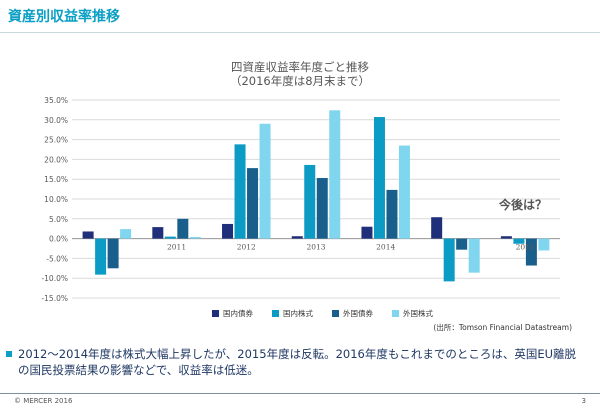  I want to click on x-tick-label: 2012, so click(246, 247).